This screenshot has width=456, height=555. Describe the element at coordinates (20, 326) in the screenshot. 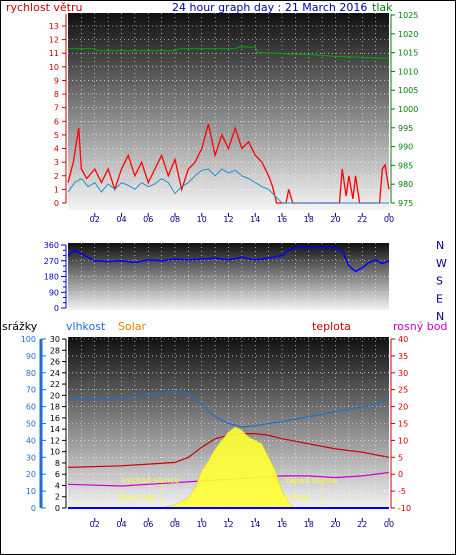

I see `rain-label: srážky` at that location.